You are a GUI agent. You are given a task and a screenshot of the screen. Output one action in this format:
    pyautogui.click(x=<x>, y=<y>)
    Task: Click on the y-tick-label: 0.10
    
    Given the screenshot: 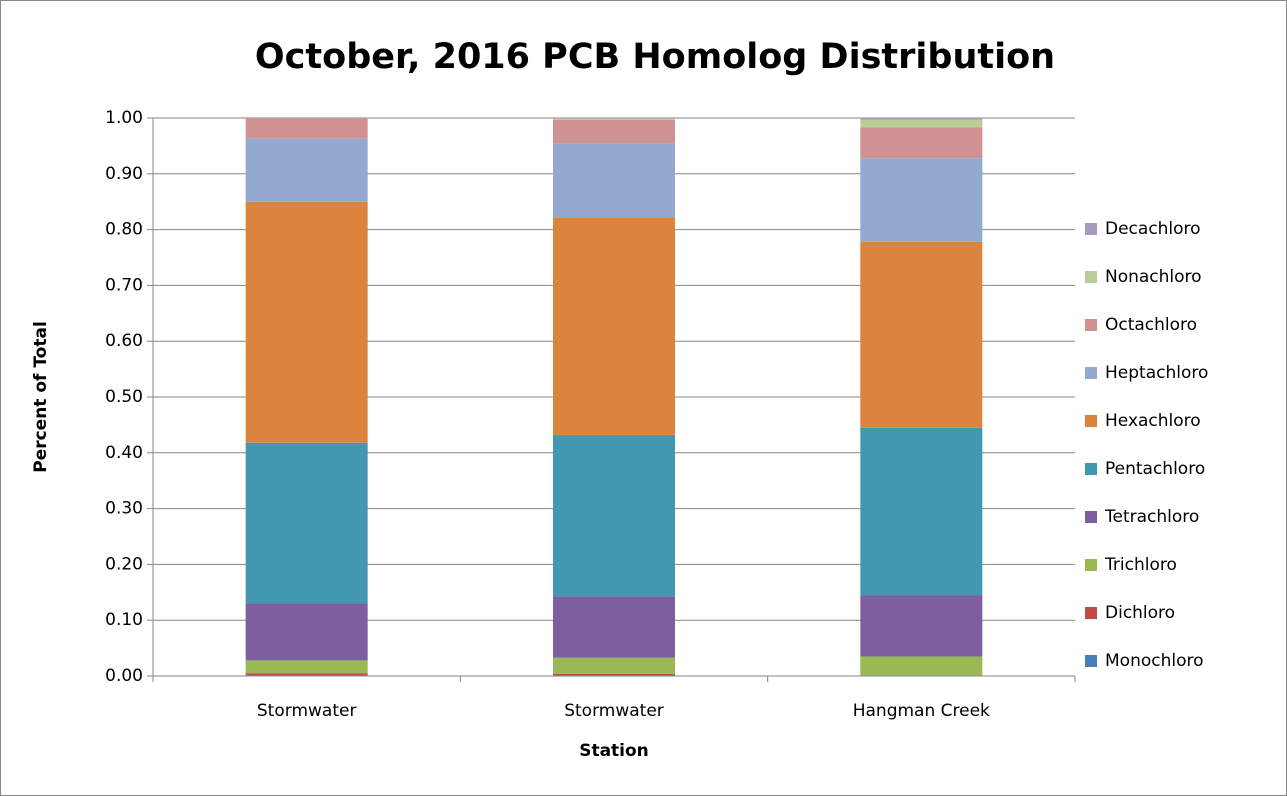 What is the action you would take?
    pyautogui.click(x=124, y=620)
    